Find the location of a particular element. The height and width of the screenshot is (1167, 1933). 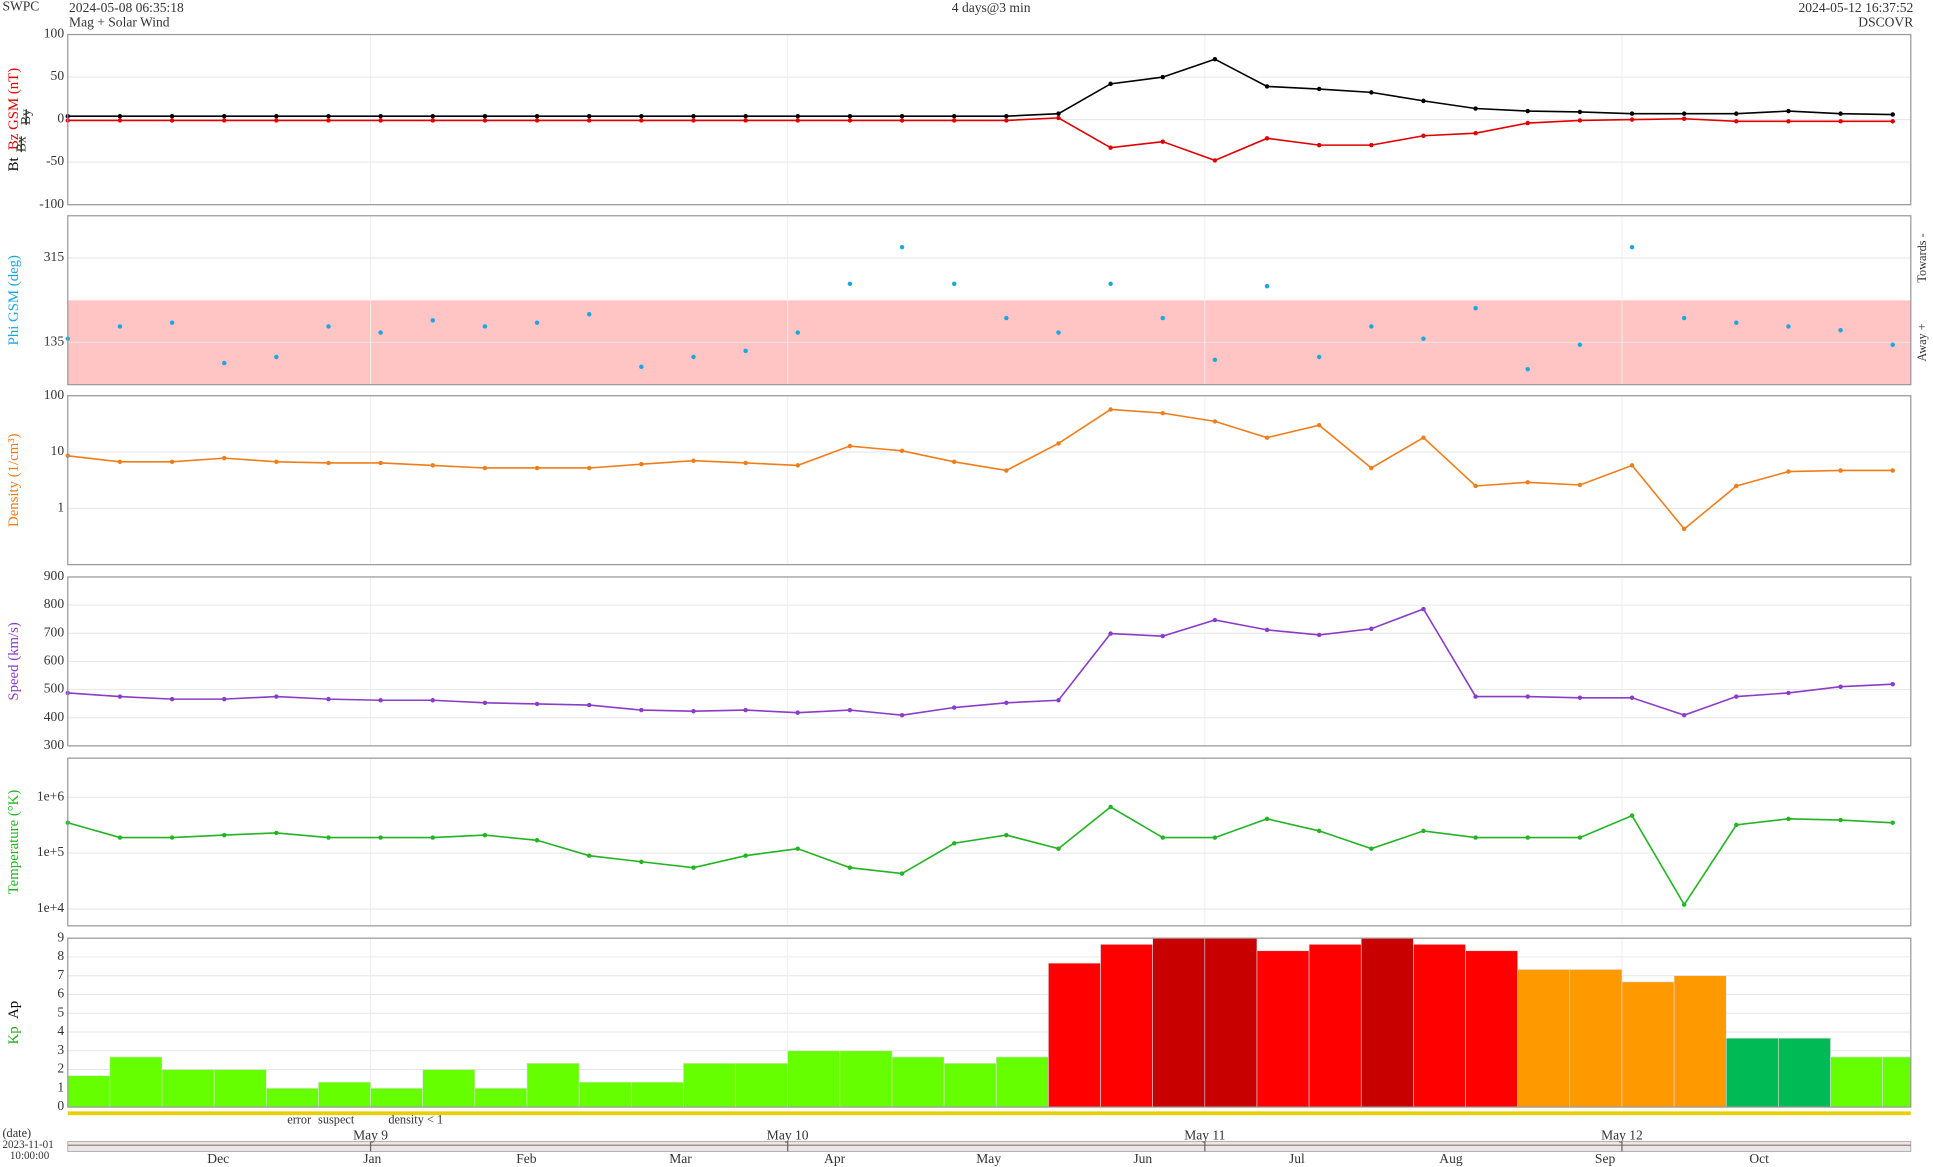

y-tick-label: 1 is located at coordinates (60, 1086).